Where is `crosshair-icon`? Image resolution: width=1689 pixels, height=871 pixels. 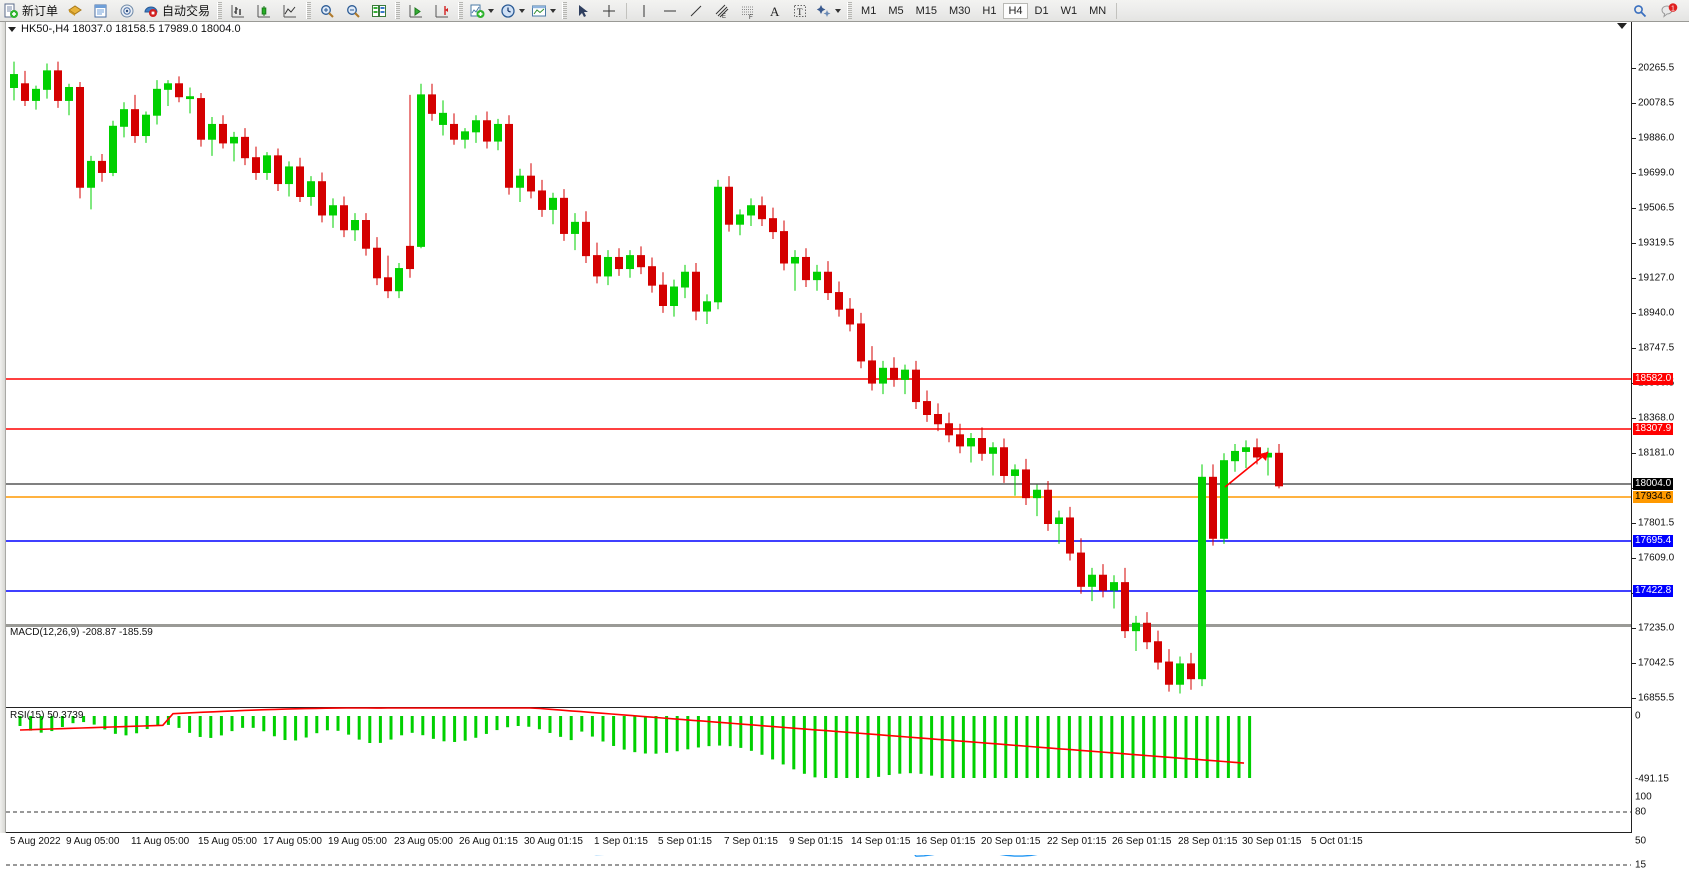
crosshair-icon is located at coordinates (609, 11).